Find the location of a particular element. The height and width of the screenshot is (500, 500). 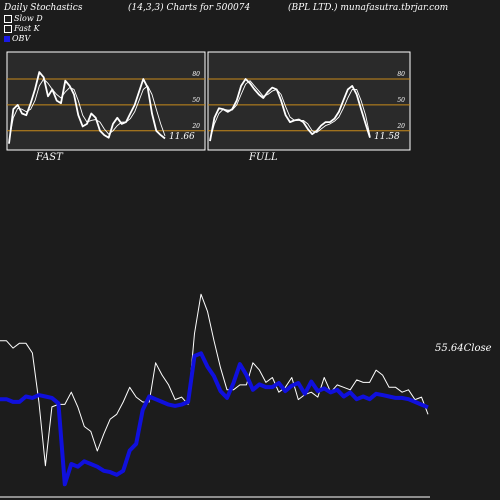

legend-item-obv: OBV is located at coordinates (17, 38).